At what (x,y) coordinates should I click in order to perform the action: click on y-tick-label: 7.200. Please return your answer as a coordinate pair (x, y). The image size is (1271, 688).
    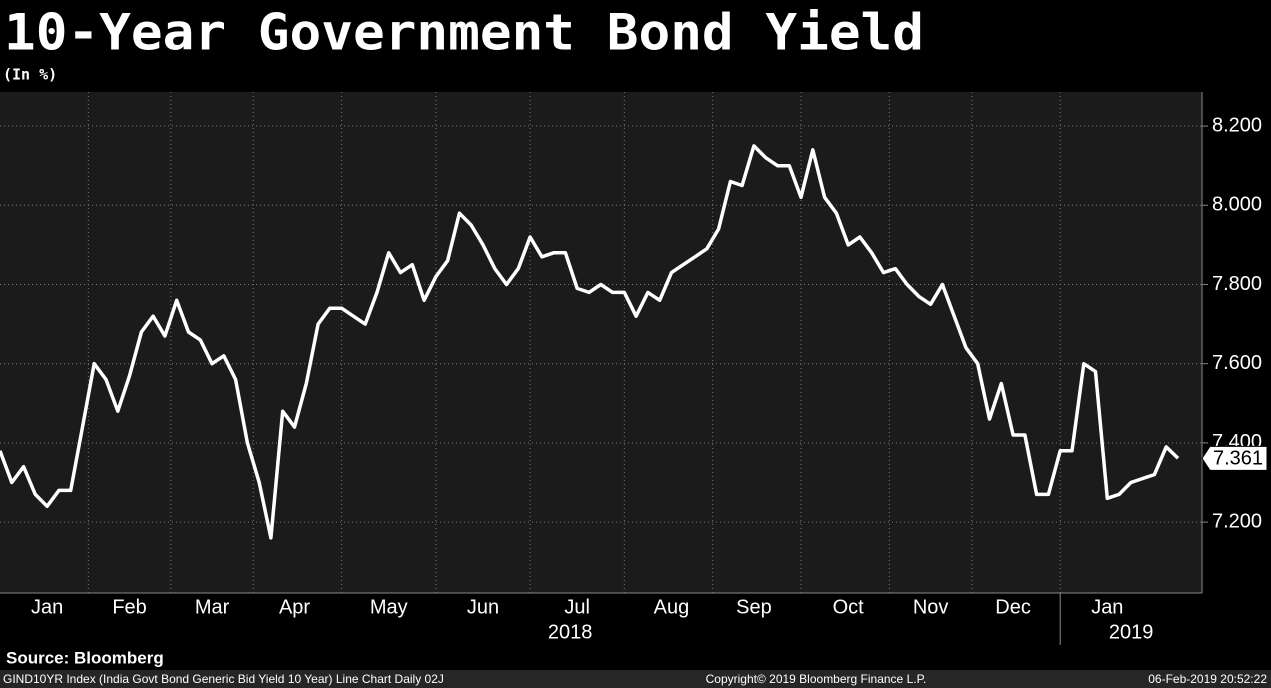
    Looking at the image, I should click on (1237, 521).